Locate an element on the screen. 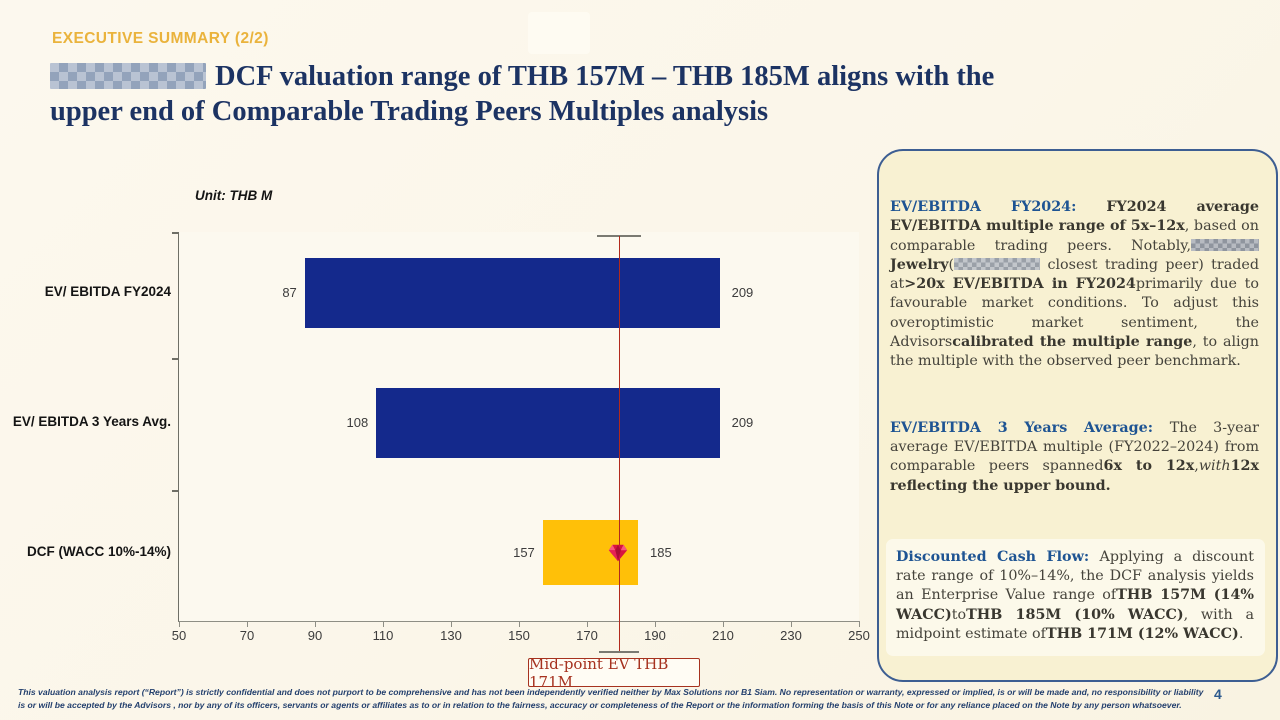 This screenshot has width=1280, height=720. x-axis-tick-label: 50 is located at coordinates (179, 635).